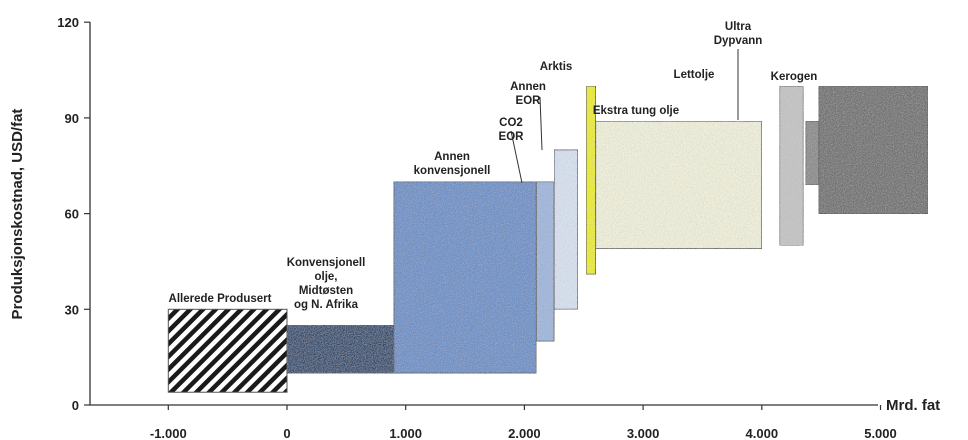 The width and height of the screenshot is (968, 440). What do you see at coordinates (880, 433) in the screenshot?
I see `x-tick-label: 5.000` at bounding box center [880, 433].